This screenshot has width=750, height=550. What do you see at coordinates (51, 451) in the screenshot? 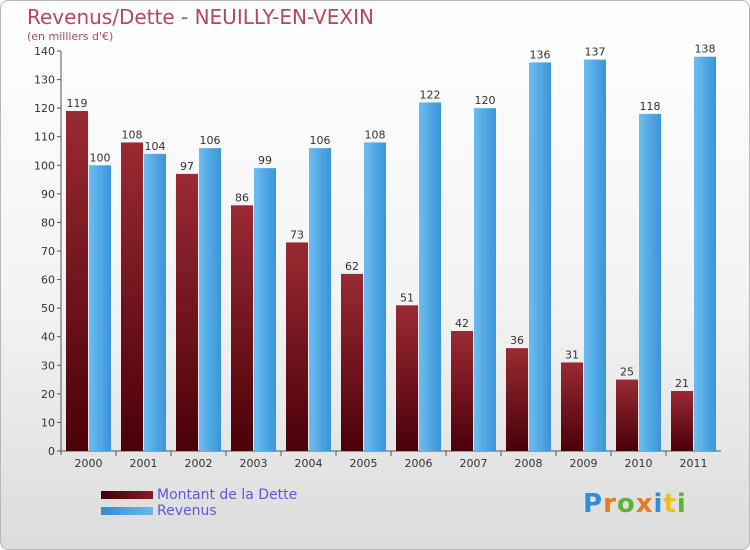
I see `y-tick-label: 0` at bounding box center [51, 451].